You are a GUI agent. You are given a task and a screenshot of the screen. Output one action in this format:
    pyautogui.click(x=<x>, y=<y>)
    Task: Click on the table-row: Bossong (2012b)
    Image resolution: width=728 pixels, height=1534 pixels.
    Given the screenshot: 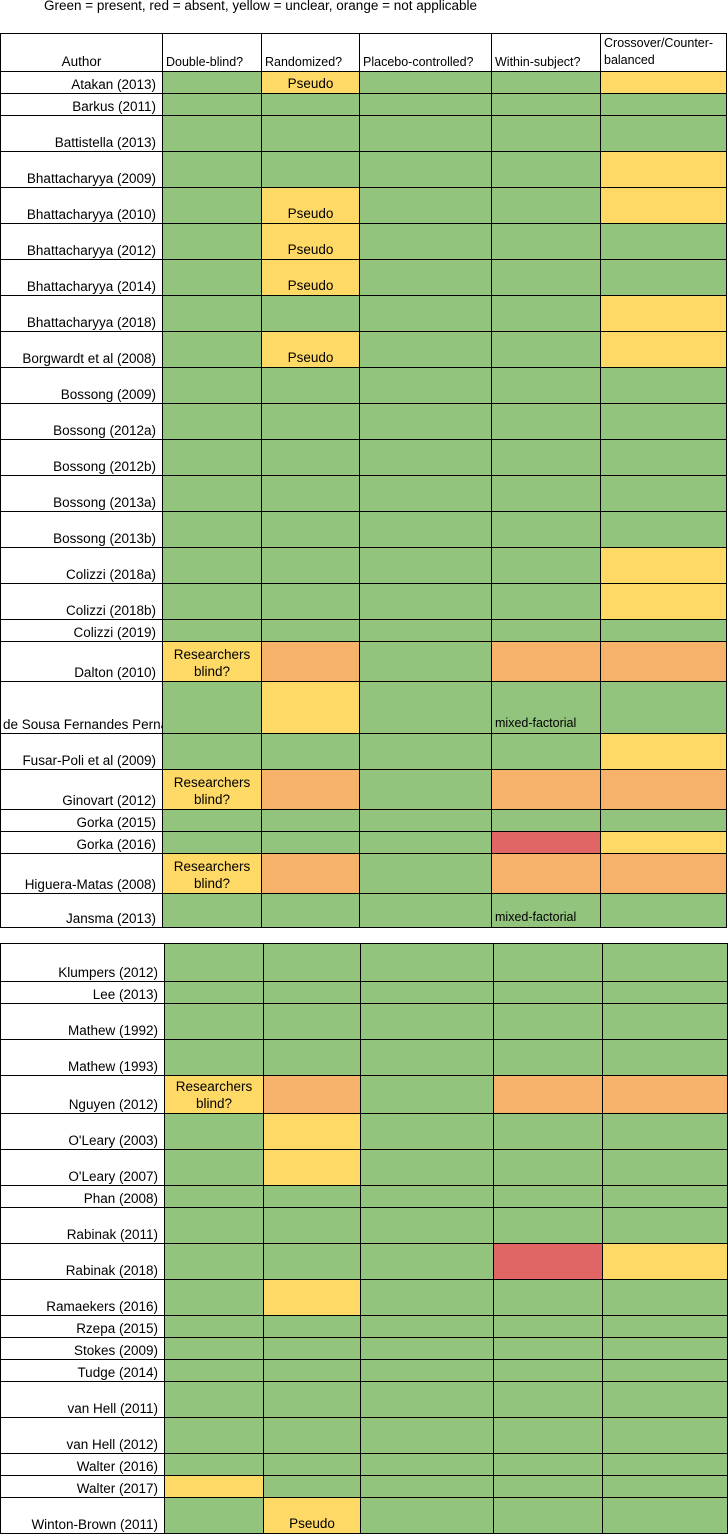 What is the action you would take?
    pyautogui.click(x=363, y=457)
    